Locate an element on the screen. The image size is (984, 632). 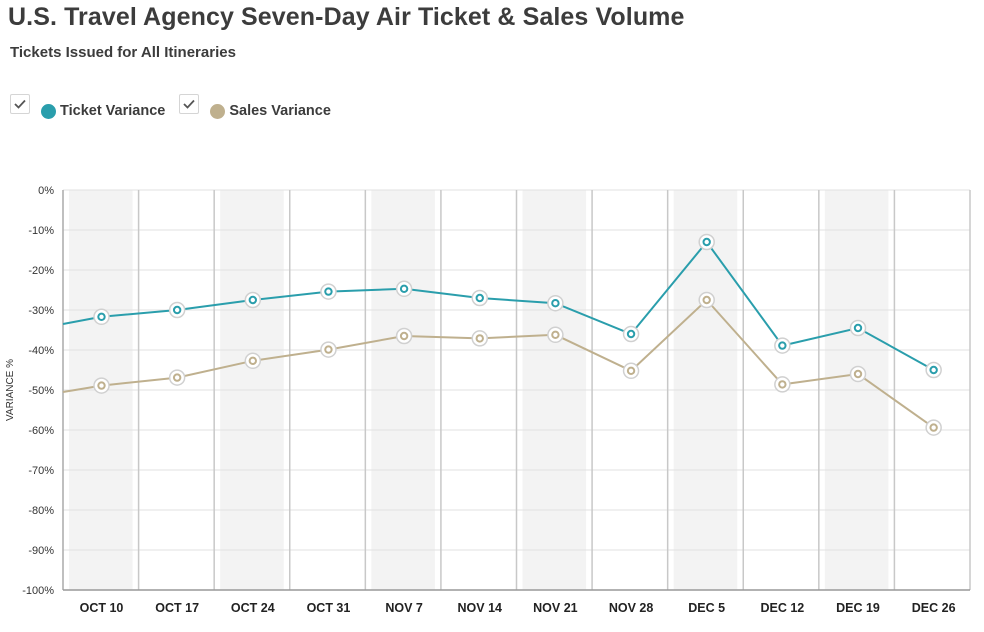
x-tick-label: NOV 7 is located at coordinates (404, 608).